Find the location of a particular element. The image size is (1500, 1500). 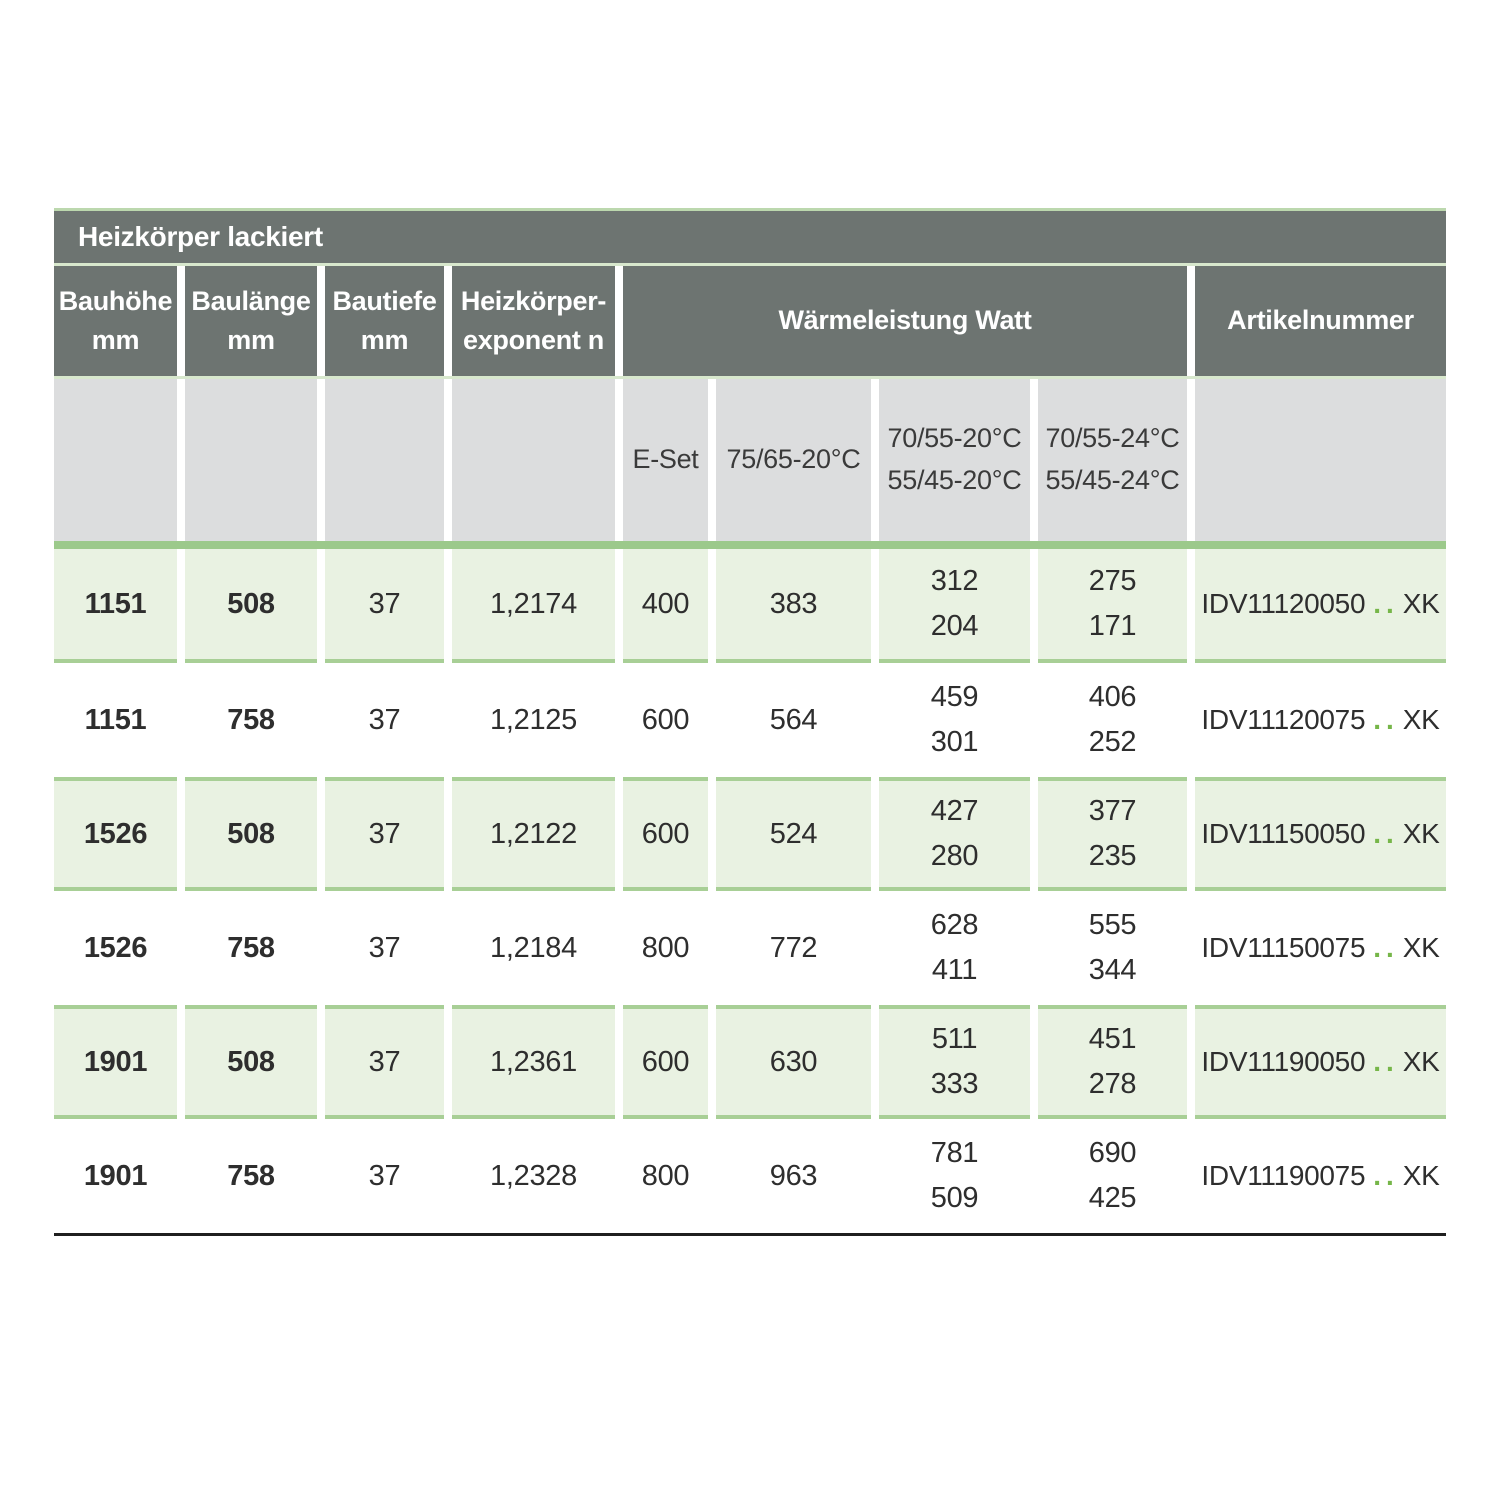

watt-low: 509 is located at coordinates (954, 1198).